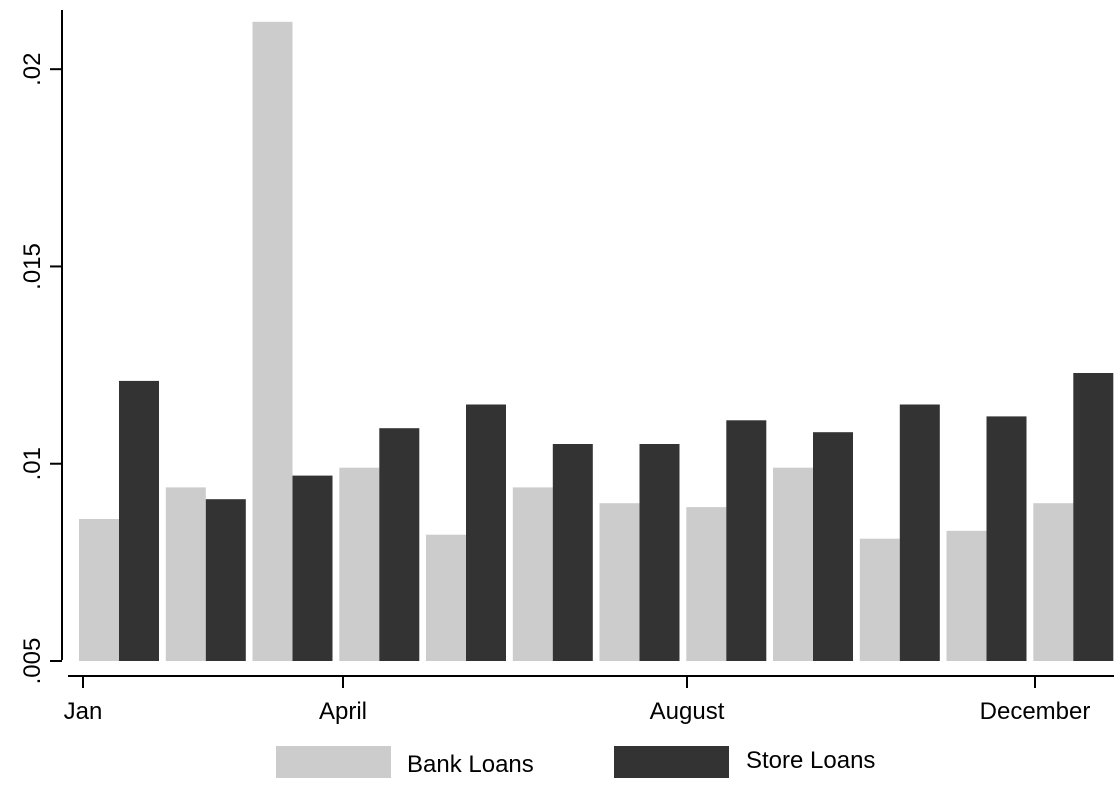 The height and width of the screenshot is (808, 1120). Describe the element at coordinates (671, 762) in the screenshot. I see `legend-swatch-store-loans` at that location.